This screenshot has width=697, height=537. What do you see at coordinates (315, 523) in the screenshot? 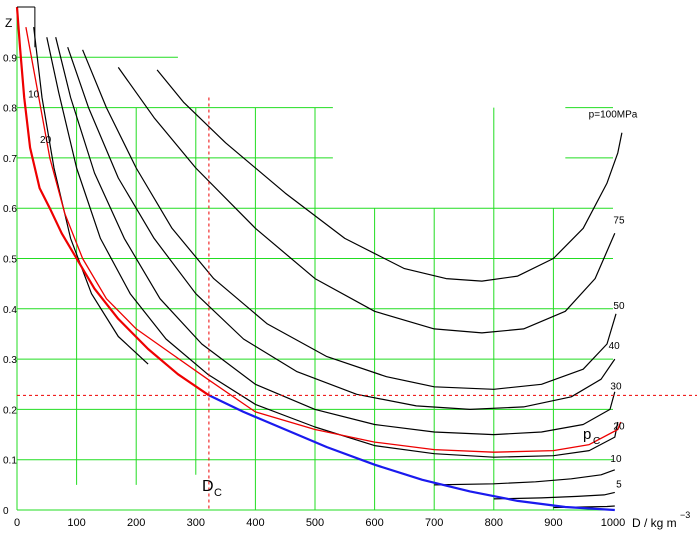
I see `x-tick-label: 500` at bounding box center [315, 523].